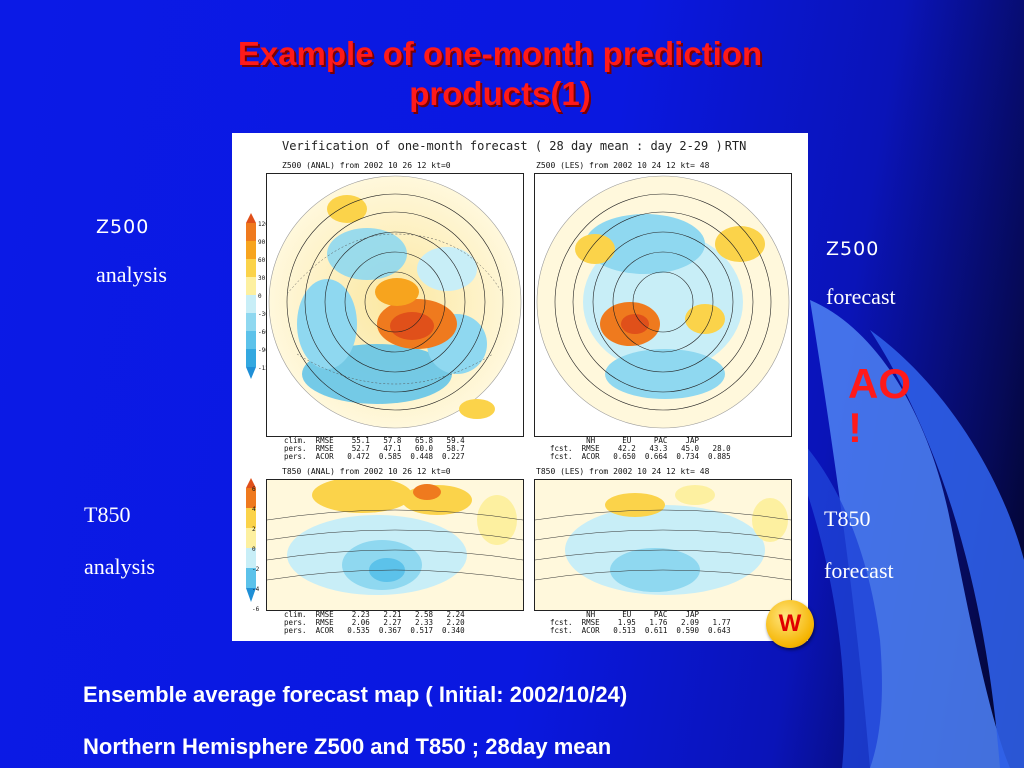  I want to click on map-z500-forecast, so click(663, 305).